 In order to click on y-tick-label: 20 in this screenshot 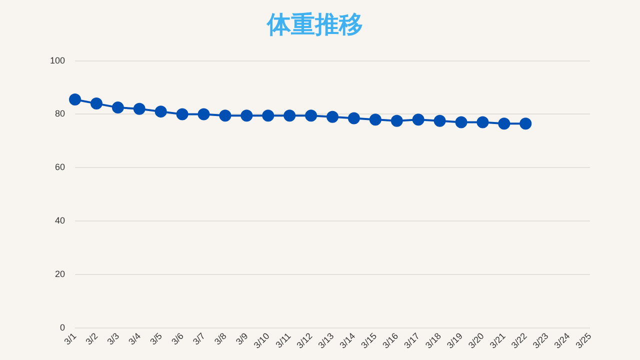, I will do `click(60, 274)`.